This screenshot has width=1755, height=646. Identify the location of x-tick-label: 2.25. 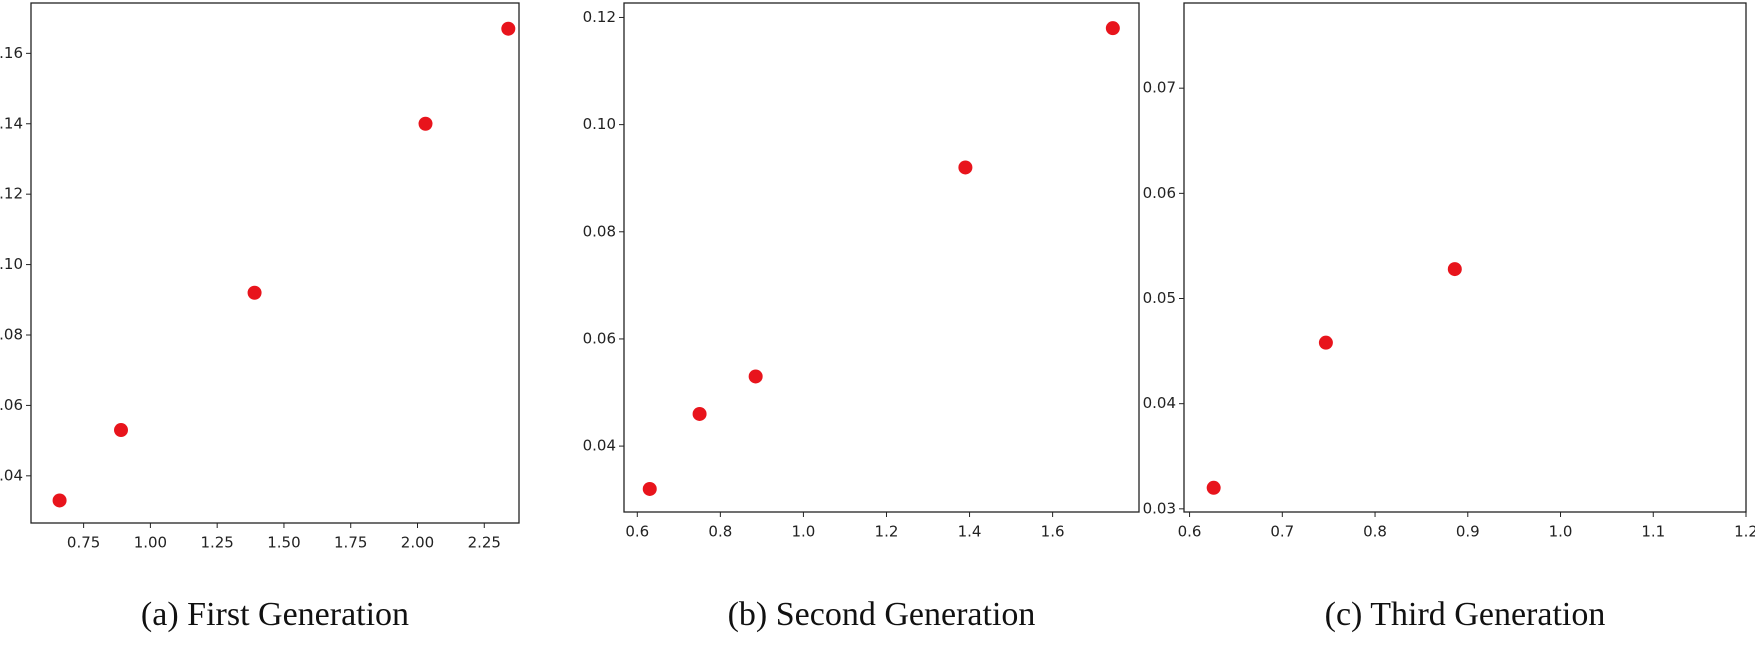
(484, 543).